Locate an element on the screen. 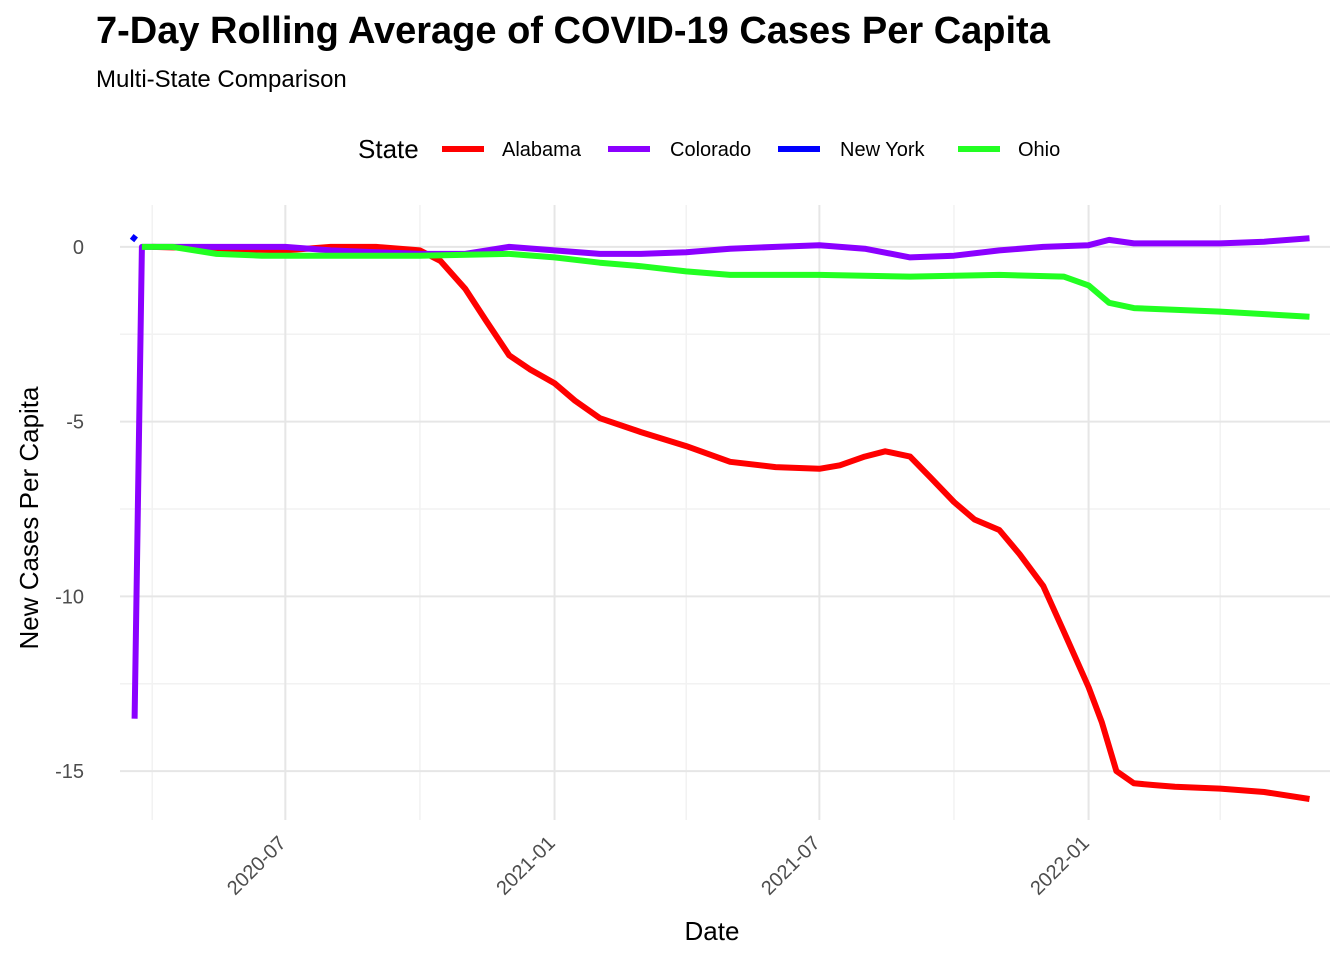  y-tick-label: 0 is located at coordinates (78, 248).